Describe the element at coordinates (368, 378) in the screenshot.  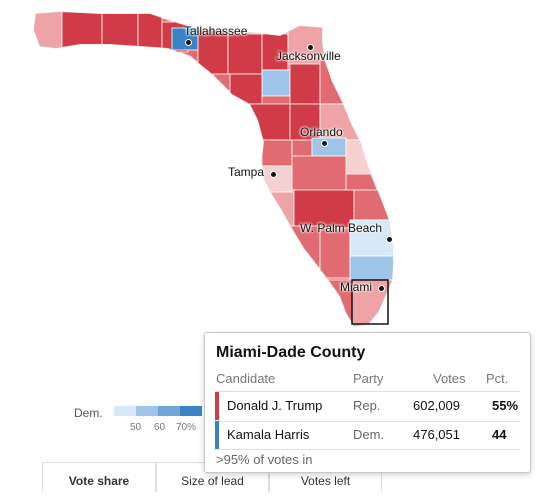
I see `header-party: Party` at that location.